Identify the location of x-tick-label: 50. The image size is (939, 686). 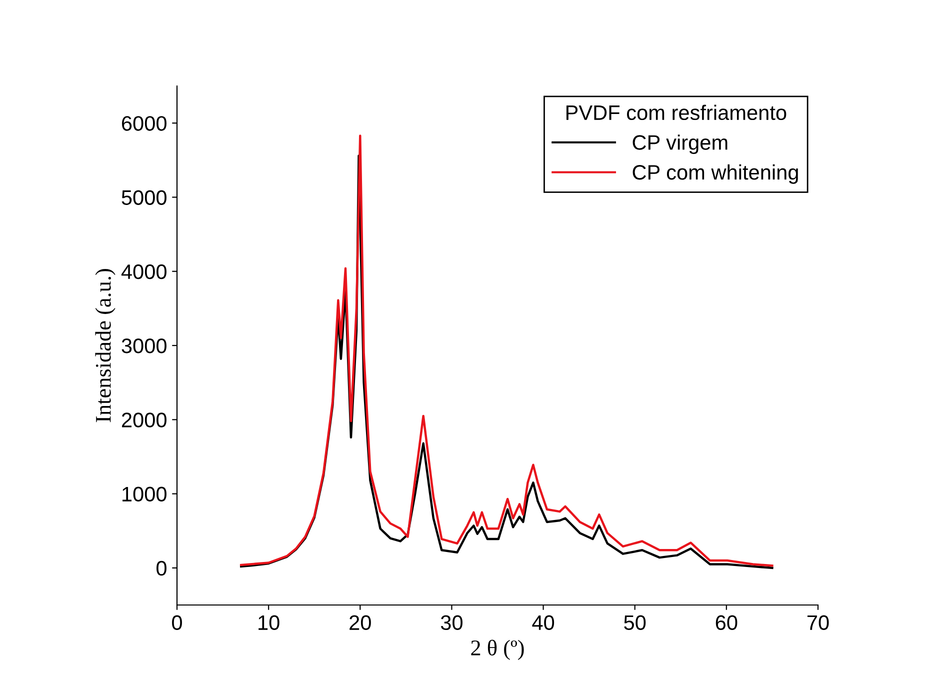
(635, 622).